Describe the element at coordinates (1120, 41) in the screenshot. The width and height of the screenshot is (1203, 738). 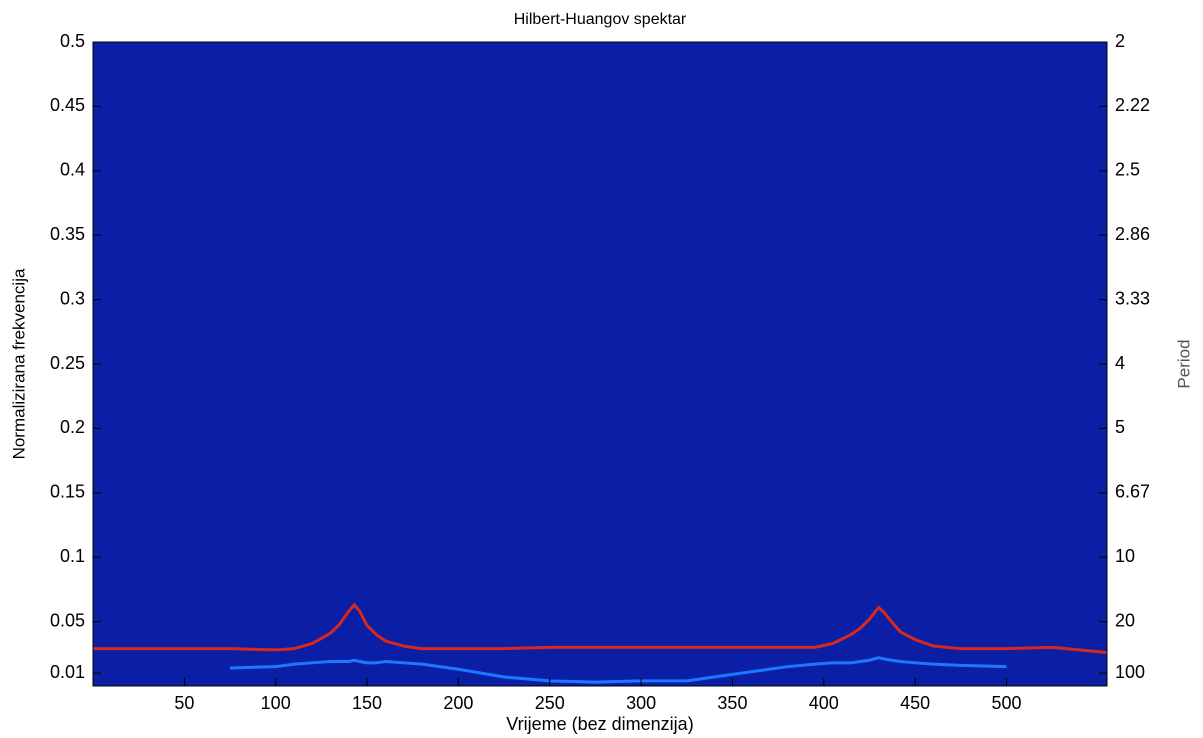
I see `y2-tick-label: 2` at that location.